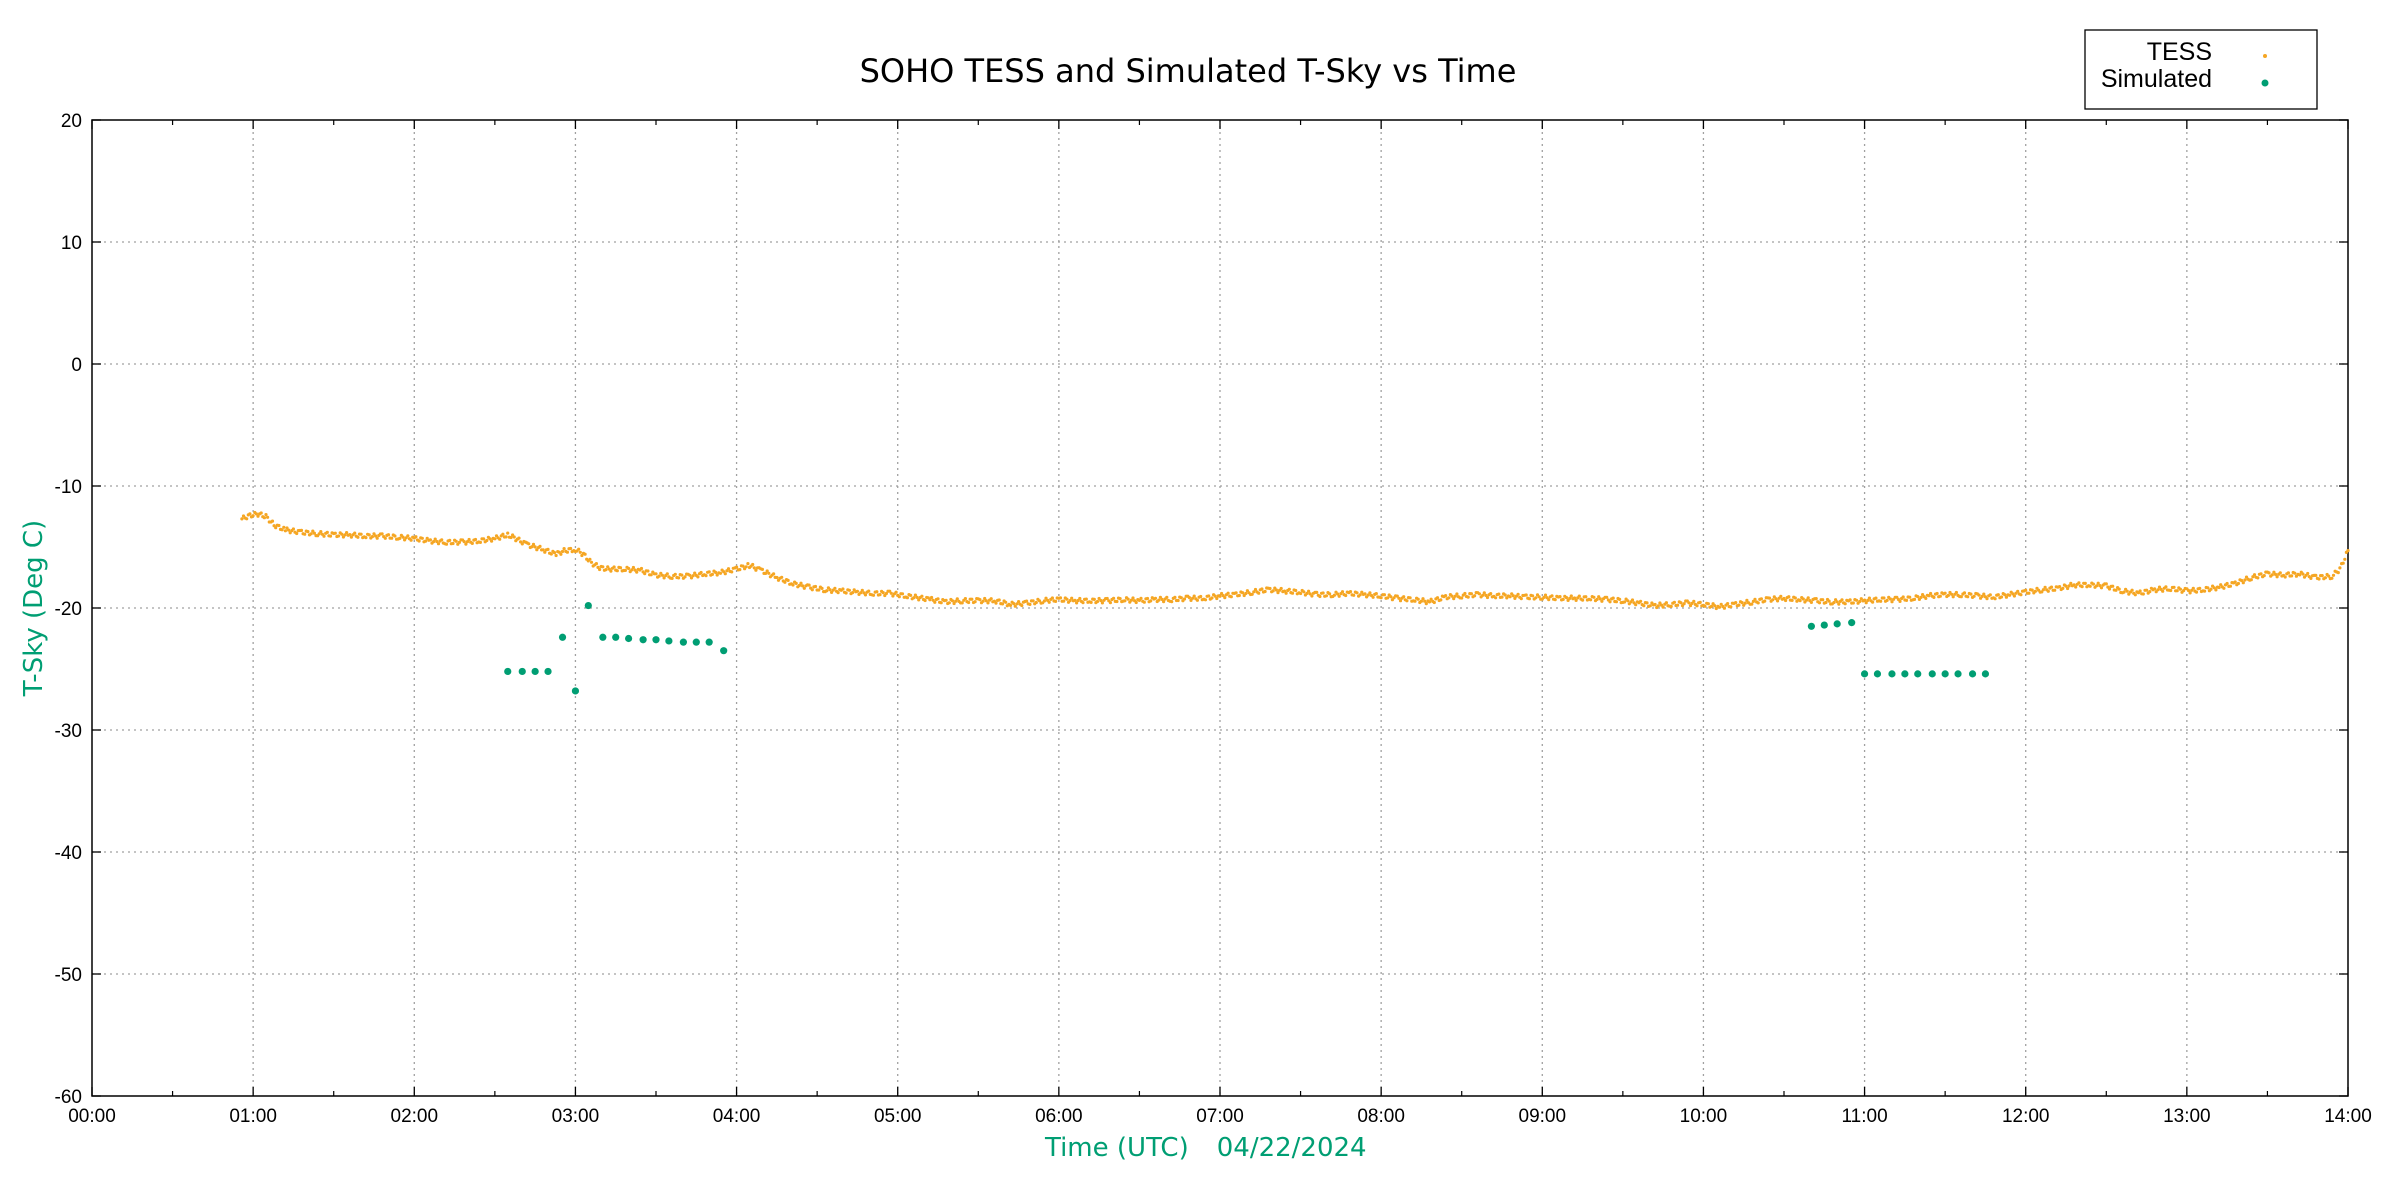  I want to click on x-tick-label: 01:00, so click(253, 1116).